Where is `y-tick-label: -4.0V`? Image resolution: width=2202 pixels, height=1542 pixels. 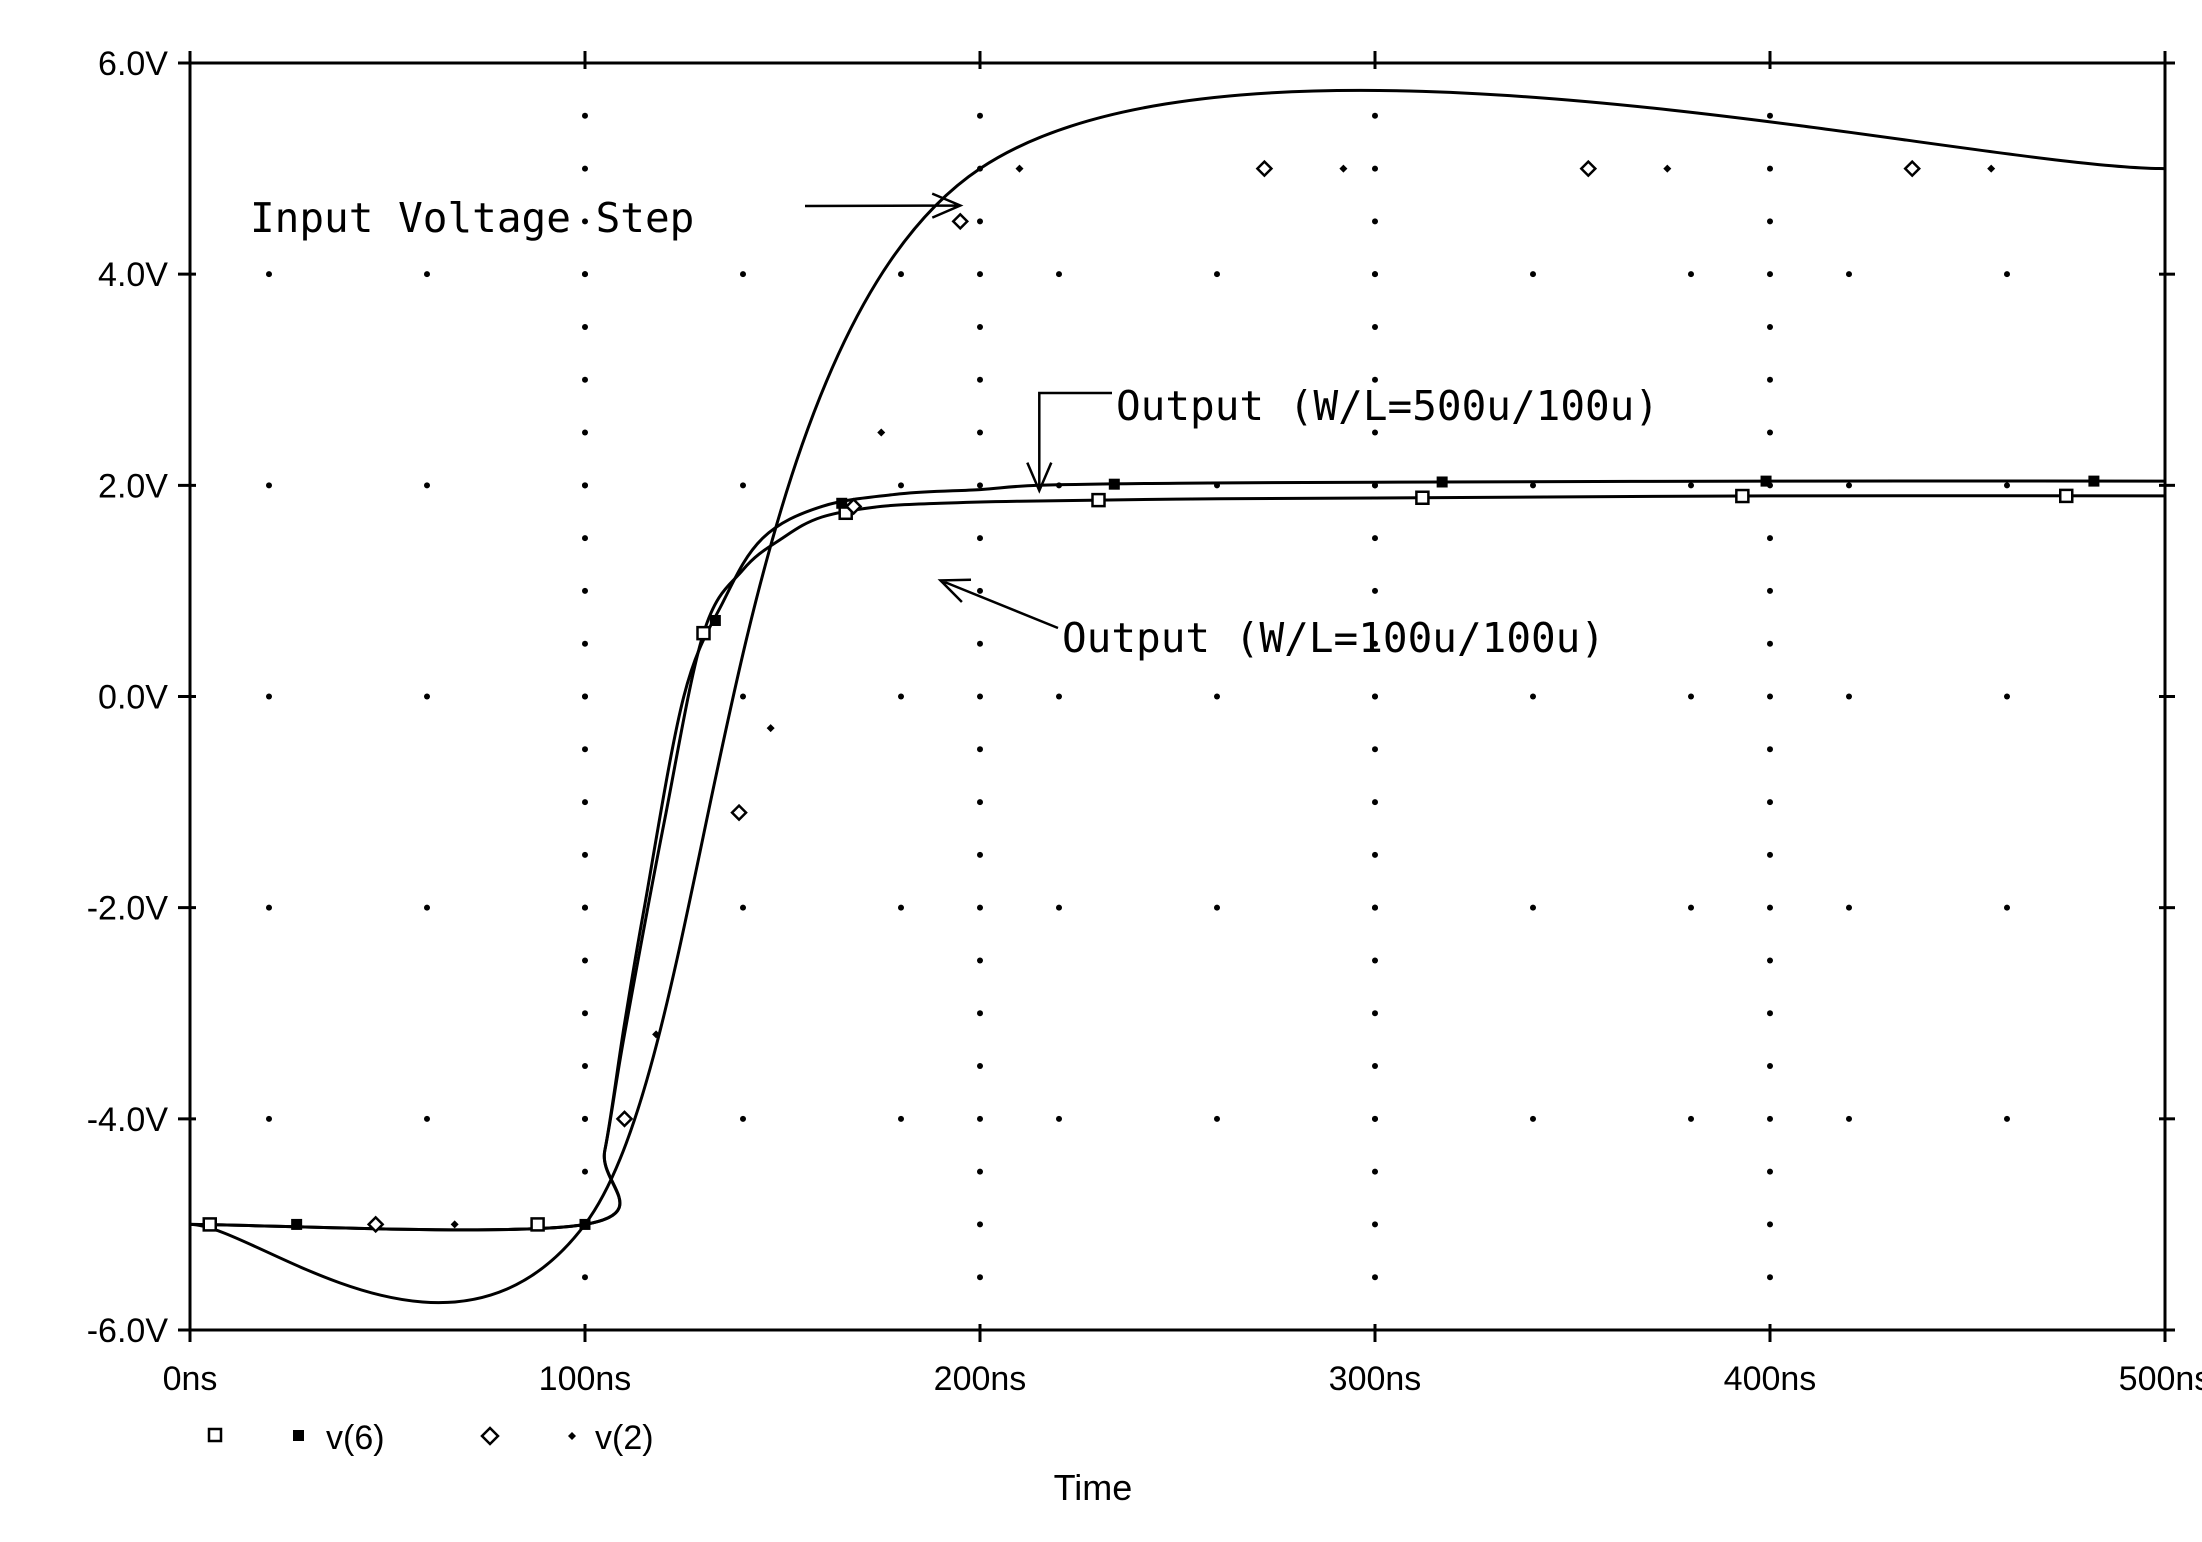
y-tick-label: -4.0V is located at coordinates (128, 1120).